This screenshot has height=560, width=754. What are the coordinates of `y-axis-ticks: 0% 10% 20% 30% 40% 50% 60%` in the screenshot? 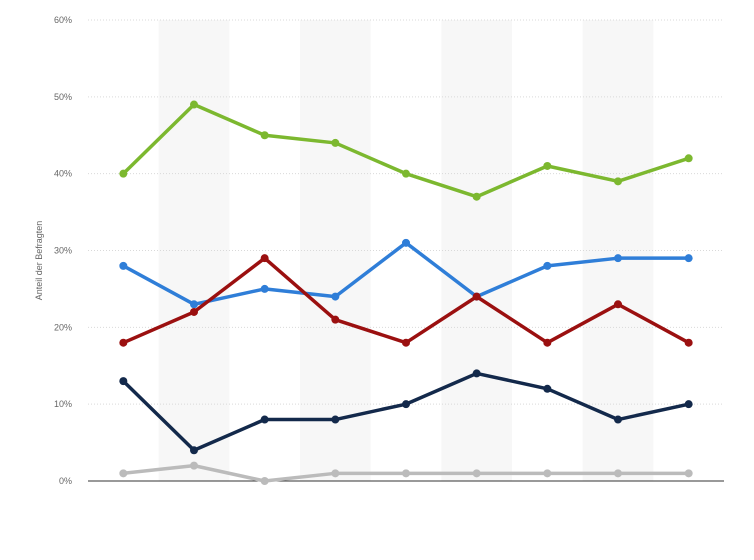 It's located at (63, 250).